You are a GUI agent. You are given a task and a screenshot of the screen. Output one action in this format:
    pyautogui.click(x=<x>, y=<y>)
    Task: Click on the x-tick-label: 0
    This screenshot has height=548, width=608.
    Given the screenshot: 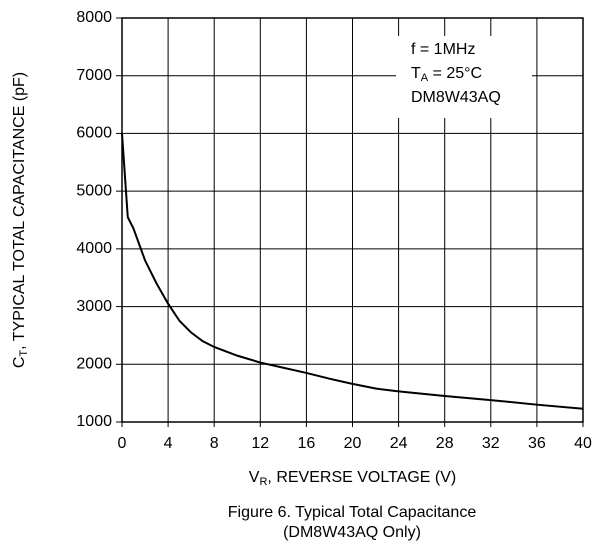 What is the action you would take?
    pyautogui.click(x=122, y=443)
    